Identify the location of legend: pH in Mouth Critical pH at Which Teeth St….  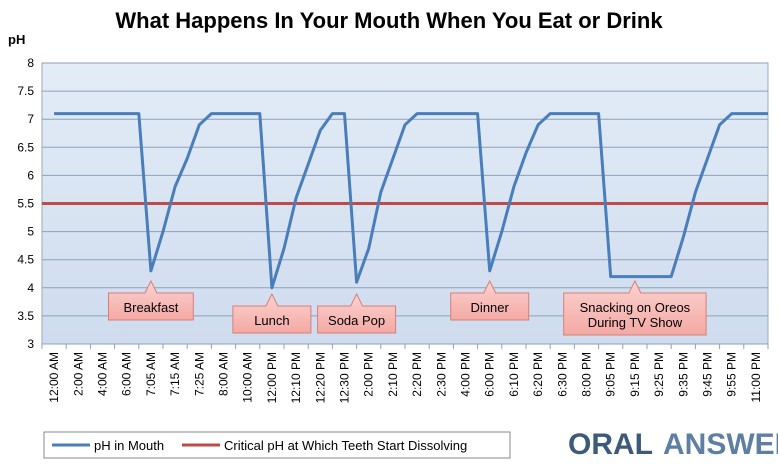
(277, 445).